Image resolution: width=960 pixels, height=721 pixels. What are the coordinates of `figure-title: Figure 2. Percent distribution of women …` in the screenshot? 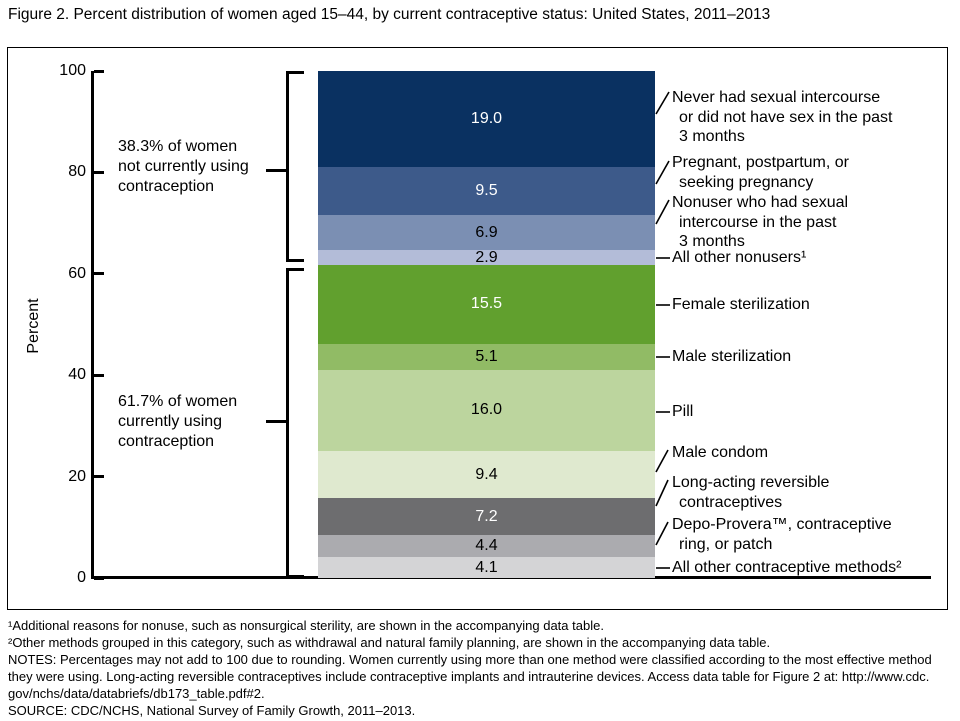 It's located at (389, 14).